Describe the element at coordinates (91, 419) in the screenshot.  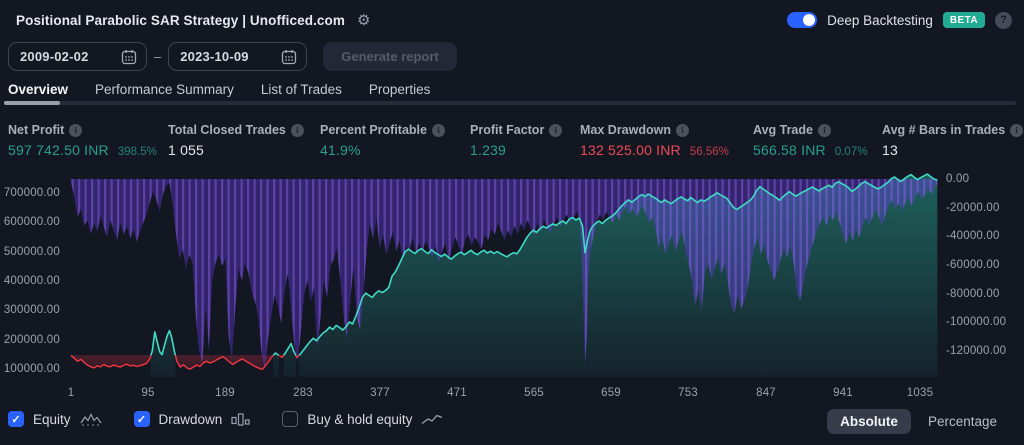
I see `equity-icon` at that location.